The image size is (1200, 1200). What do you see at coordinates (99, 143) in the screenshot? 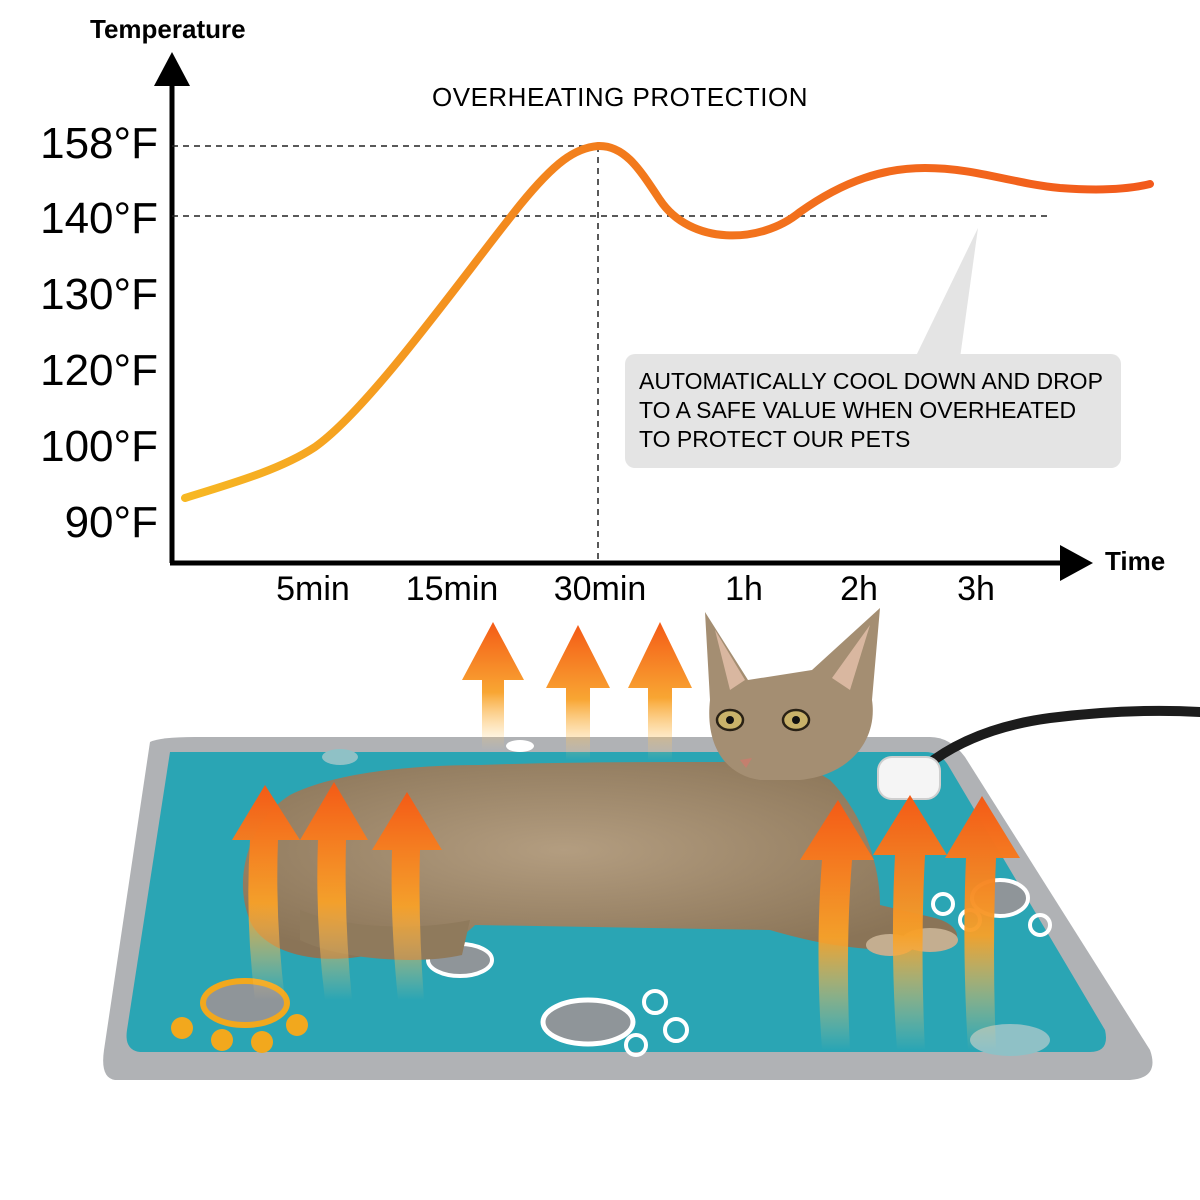
I see `y-tick-label-158: 158°F` at bounding box center [99, 143].